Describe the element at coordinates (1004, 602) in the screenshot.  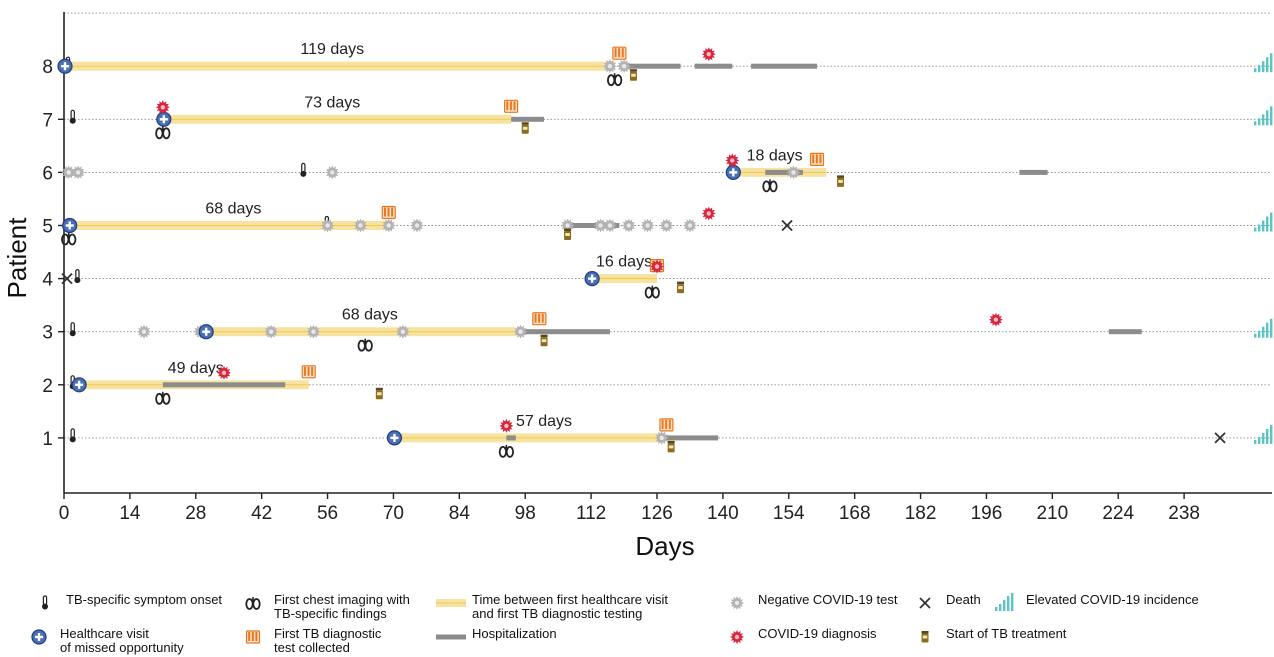
I see `legend-incidence-glyph` at that location.